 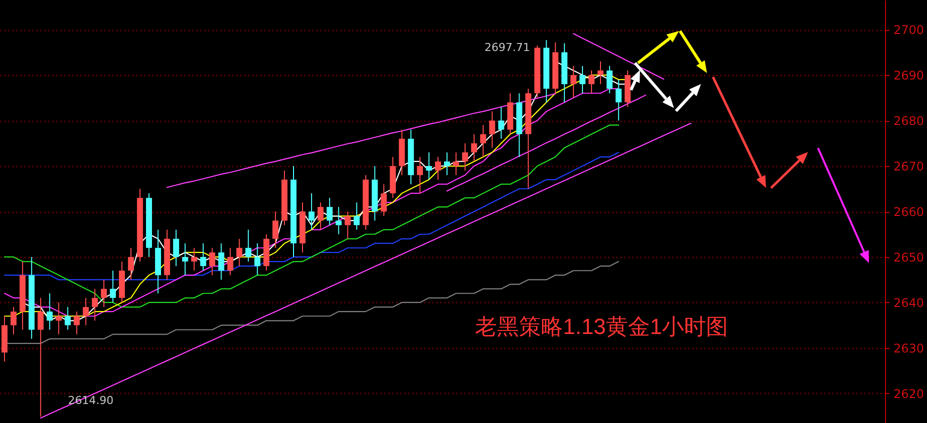 What do you see at coordinates (909, 303) in the screenshot?
I see `y-tick-label: 2640` at bounding box center [909, 303].